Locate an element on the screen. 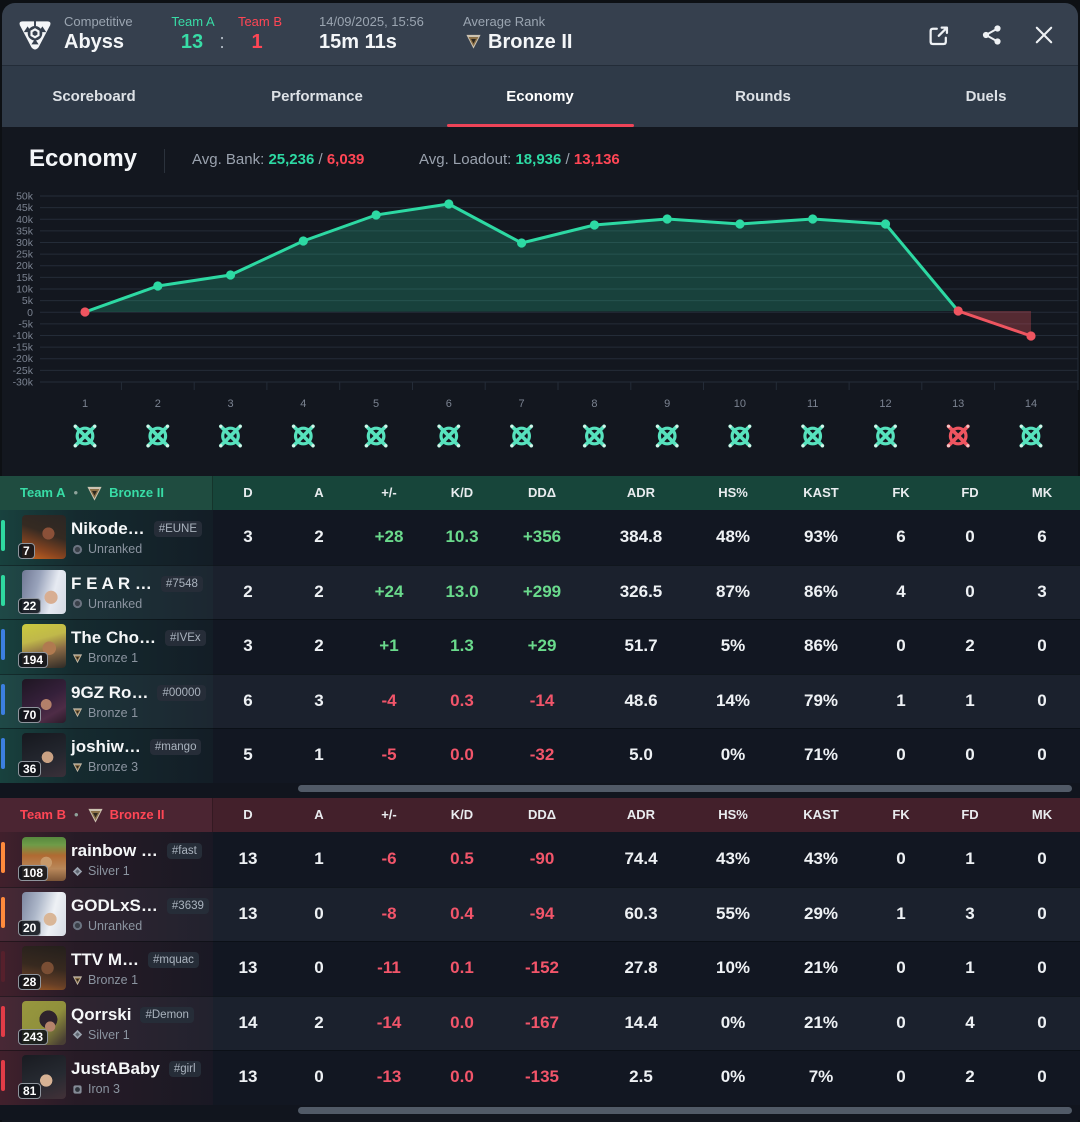  svg-text: -15k is located at coordinates (23, 348).